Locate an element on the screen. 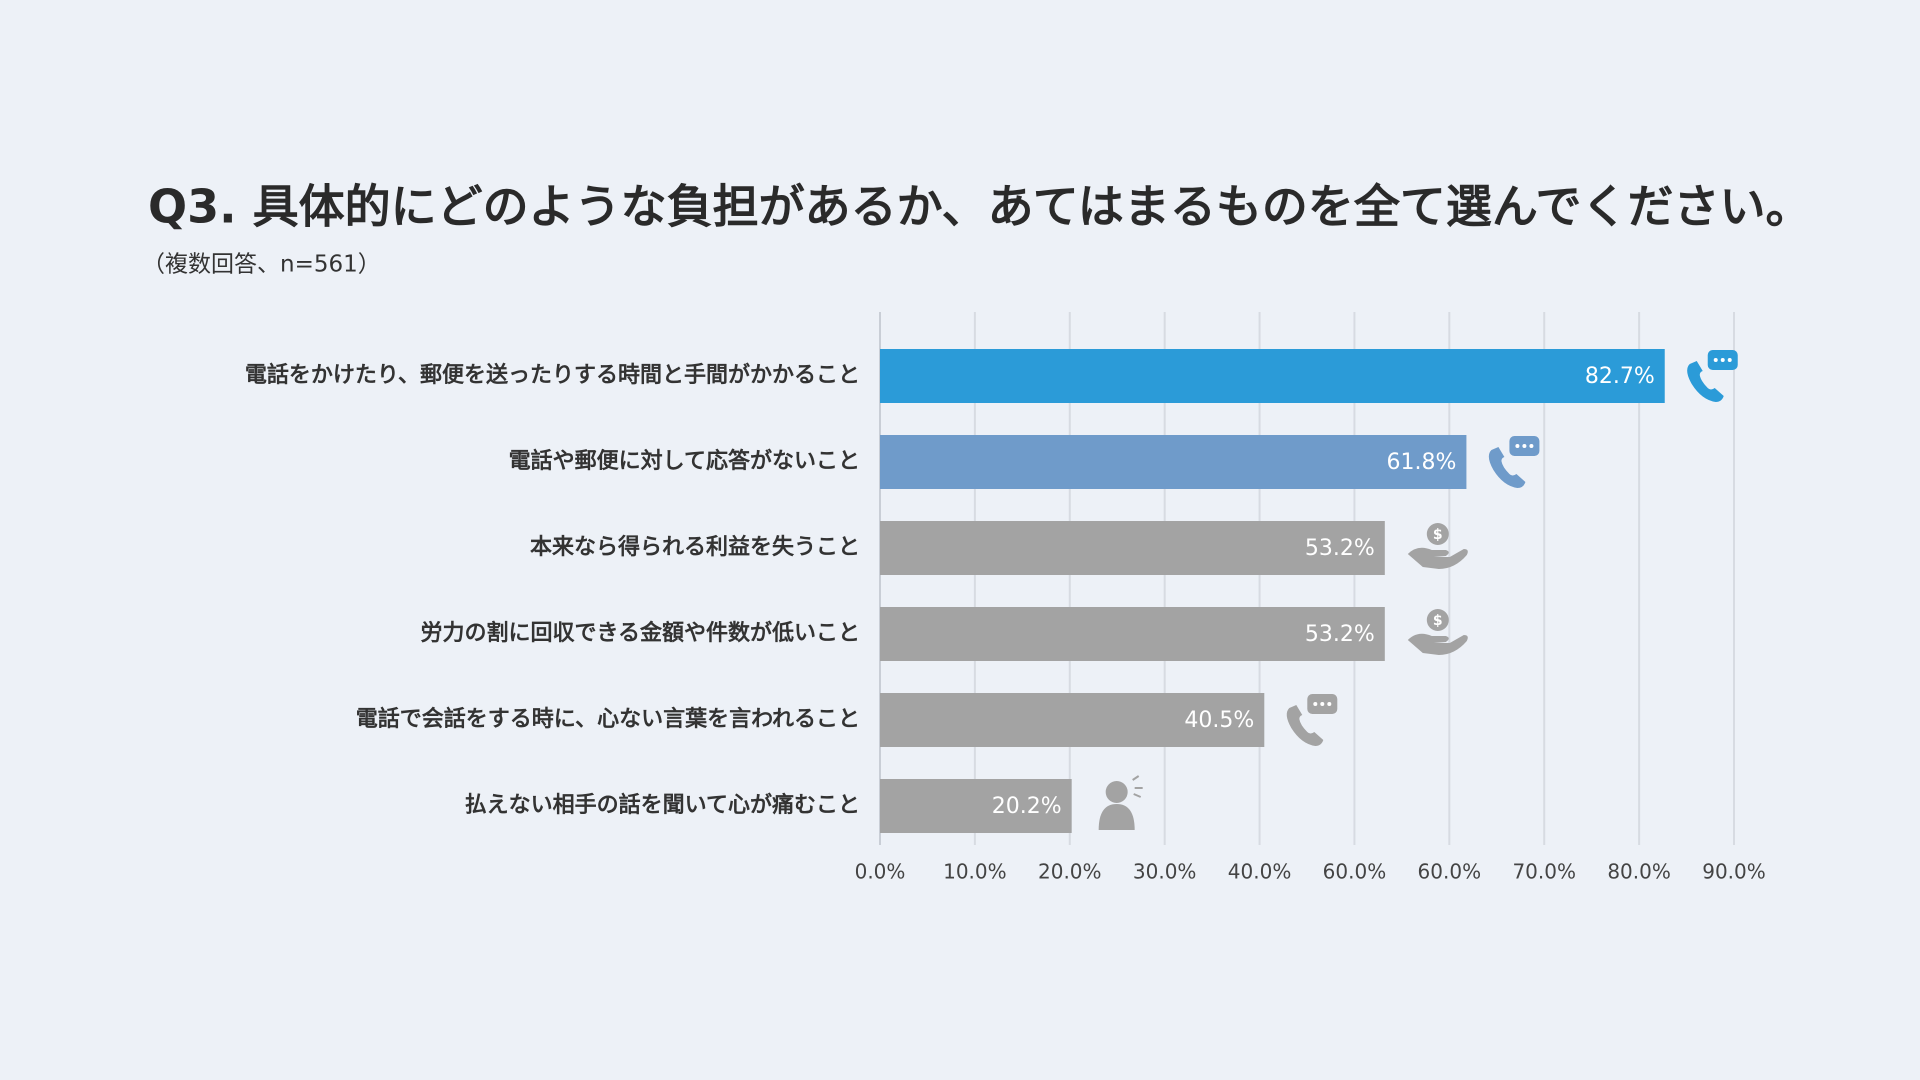 Image resolution: width=1920 pixels, height=1080 pixels. worry-lines is located at coordinates (1137, 786).